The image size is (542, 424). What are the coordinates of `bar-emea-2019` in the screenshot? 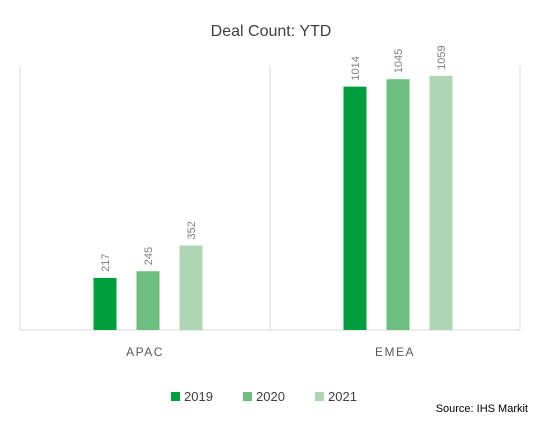 It's located at (355, 208).